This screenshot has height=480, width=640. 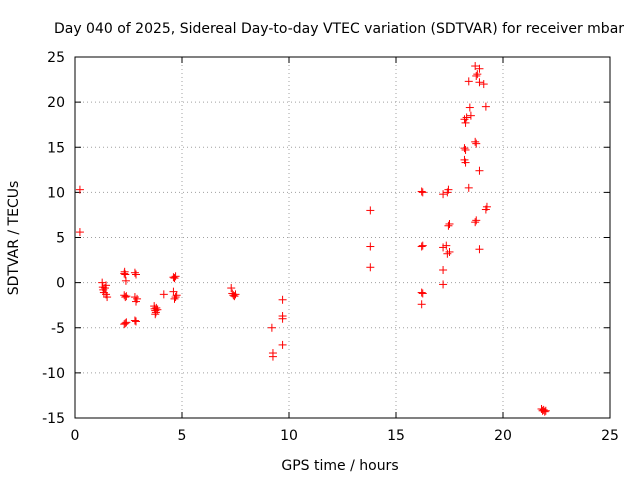 I want to click on y-tick-label: 0, so click(x=60, y=284).